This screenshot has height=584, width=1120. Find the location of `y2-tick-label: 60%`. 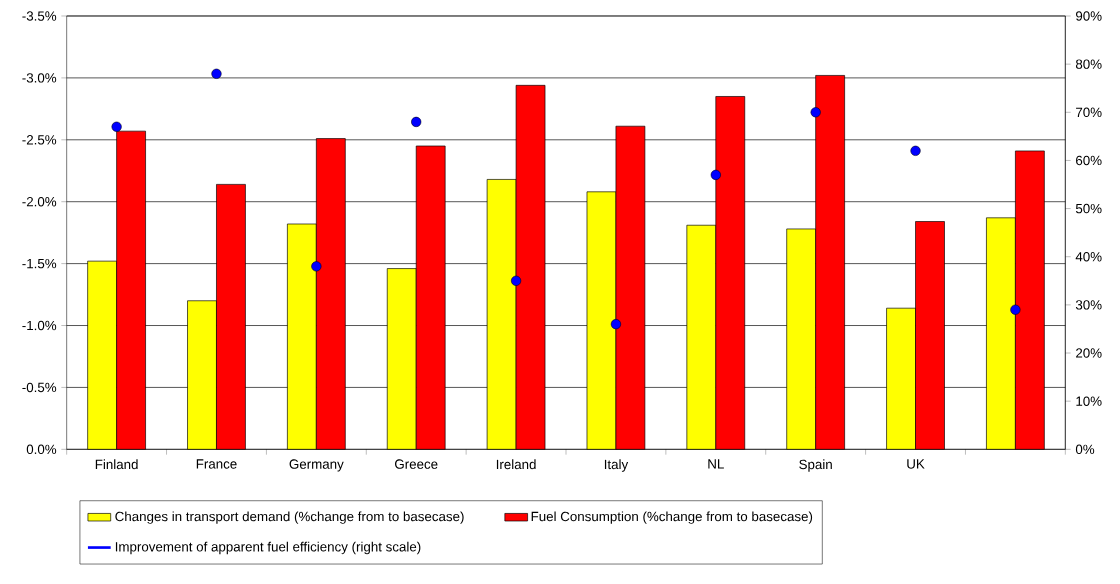

y2-tick-label: 60% is located at coordinates (1089, 160).